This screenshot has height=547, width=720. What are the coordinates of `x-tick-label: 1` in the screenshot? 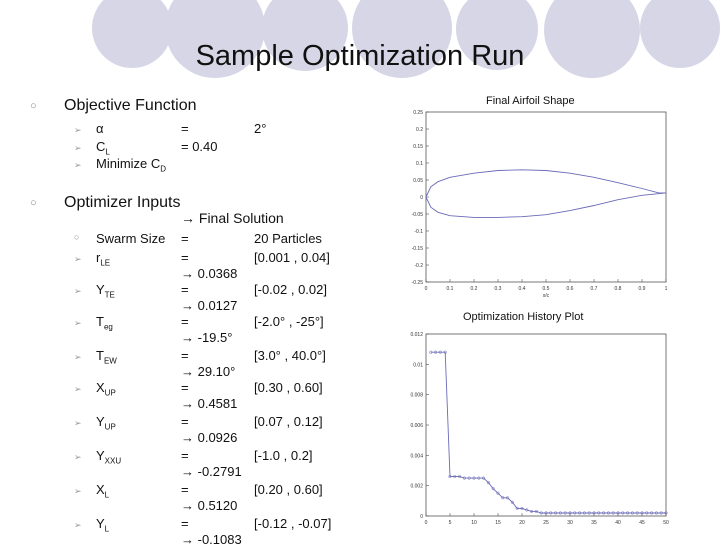 It's located at (666, 289).